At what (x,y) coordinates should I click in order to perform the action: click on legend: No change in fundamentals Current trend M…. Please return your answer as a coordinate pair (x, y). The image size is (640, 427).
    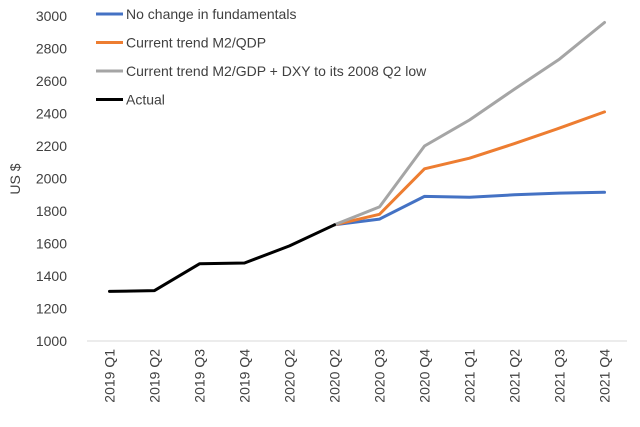
    Looking at the image, I should click on (261, 57).